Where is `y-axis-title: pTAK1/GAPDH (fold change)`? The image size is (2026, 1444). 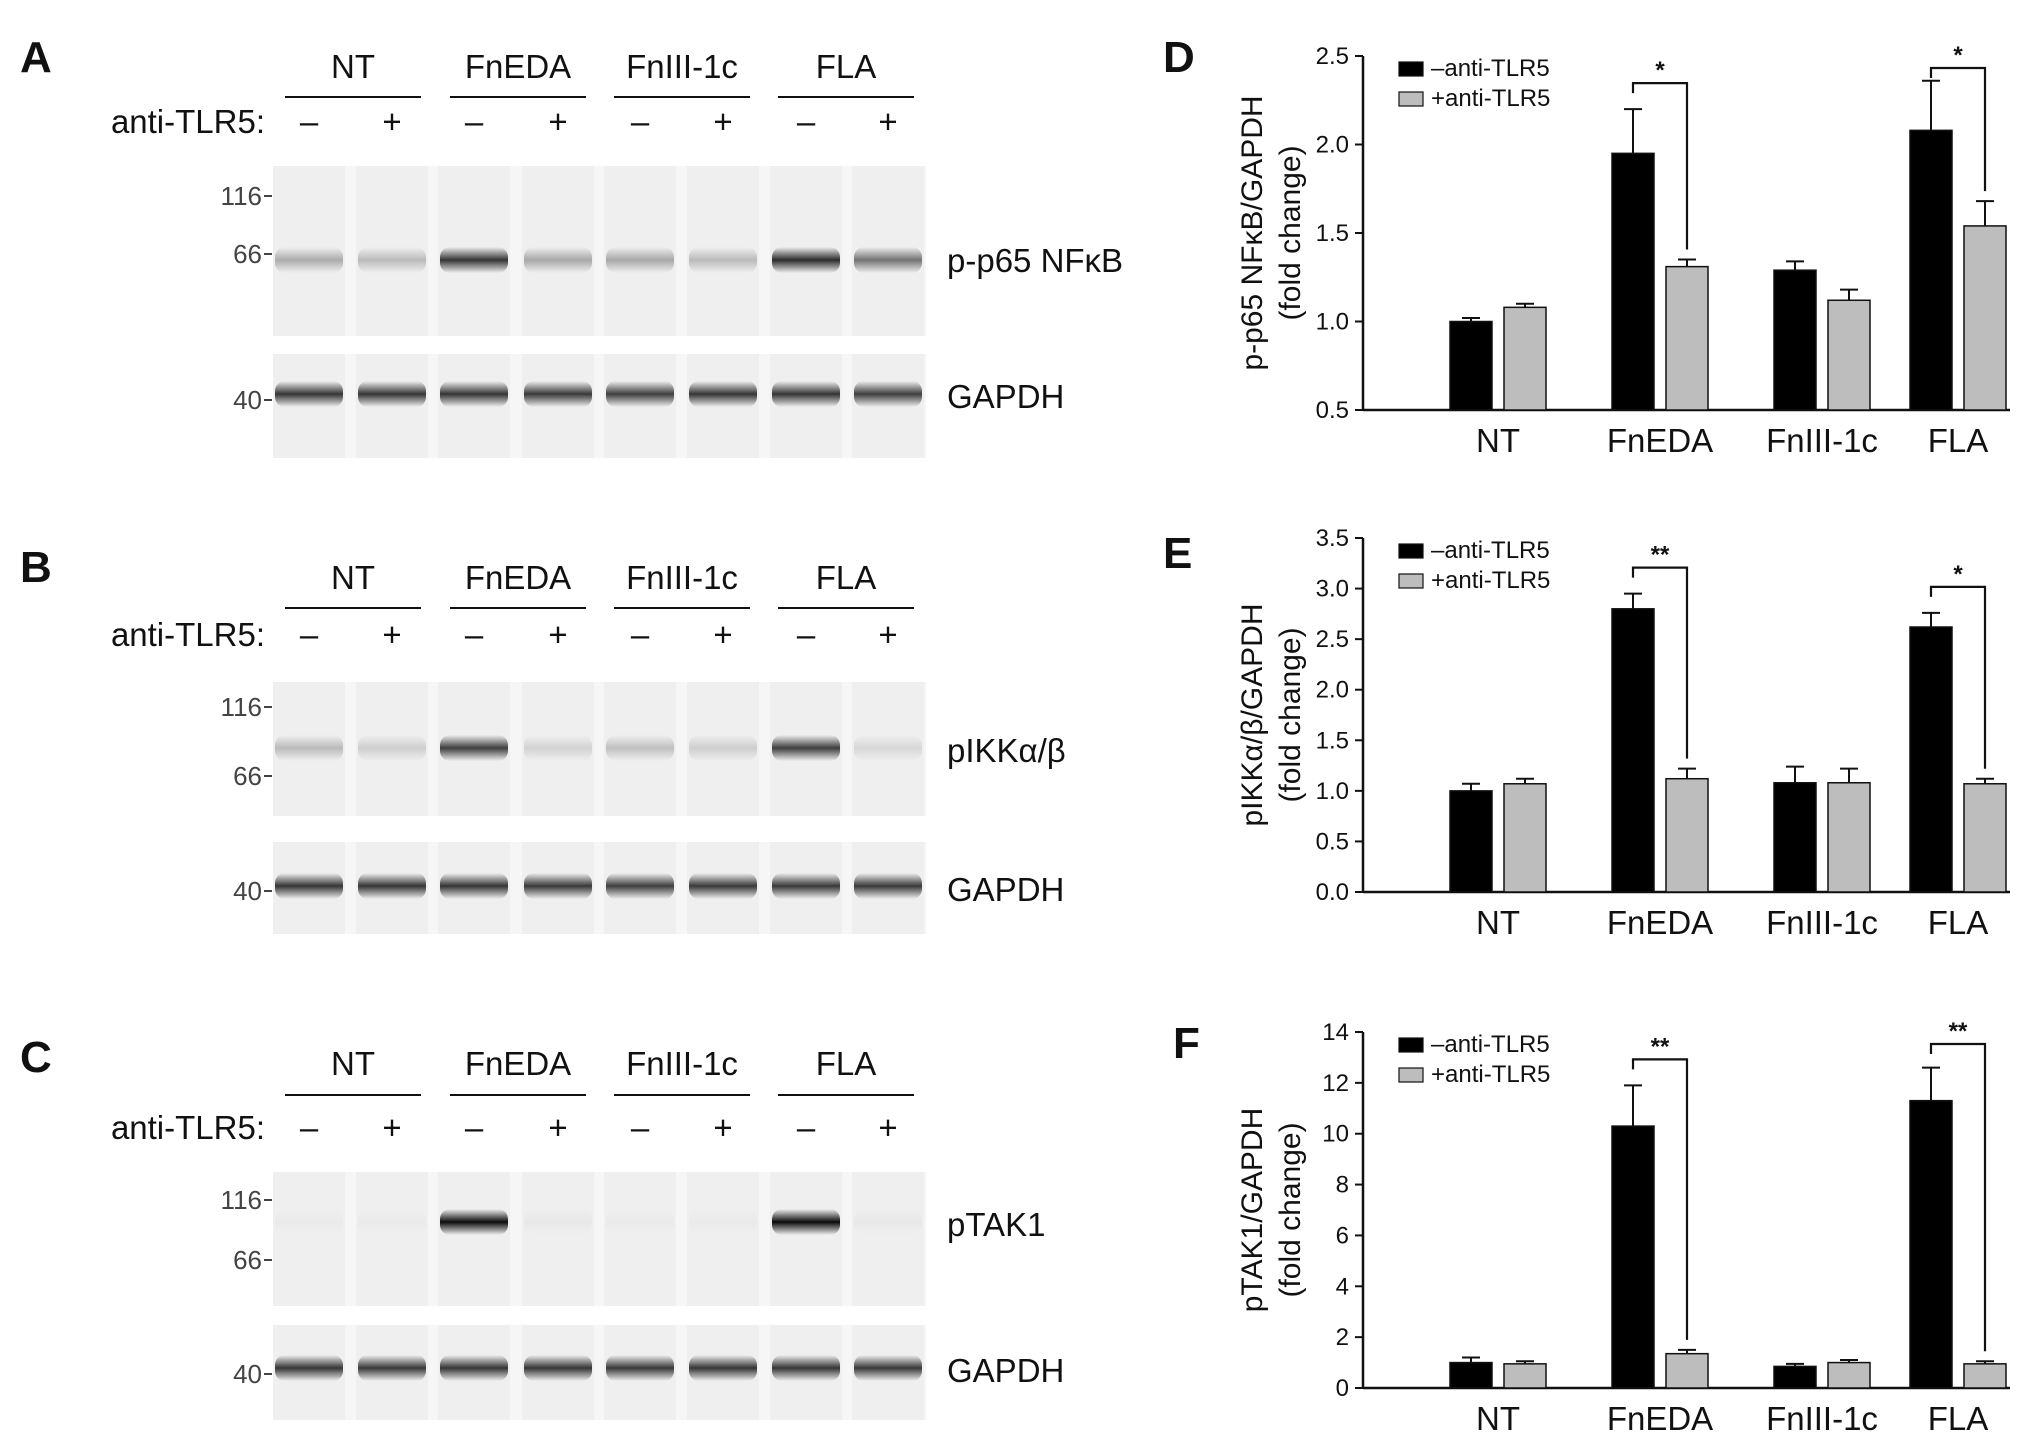
y-axis-title: pTAK1/GAPDH (fold change) is located at coordinates (1271, 1210).